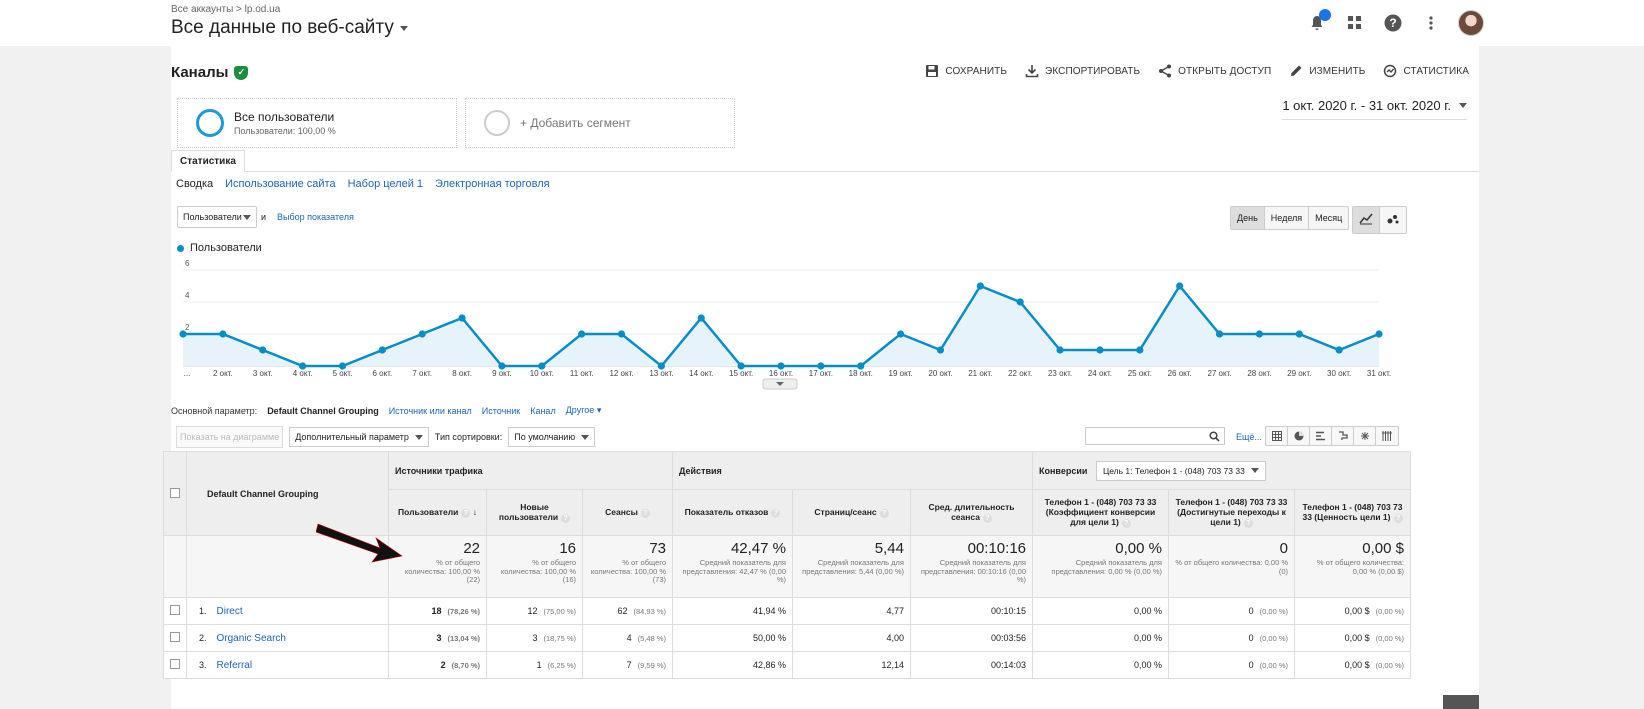  I want to click on column-header-label: Пользователи, so click(428, 512).